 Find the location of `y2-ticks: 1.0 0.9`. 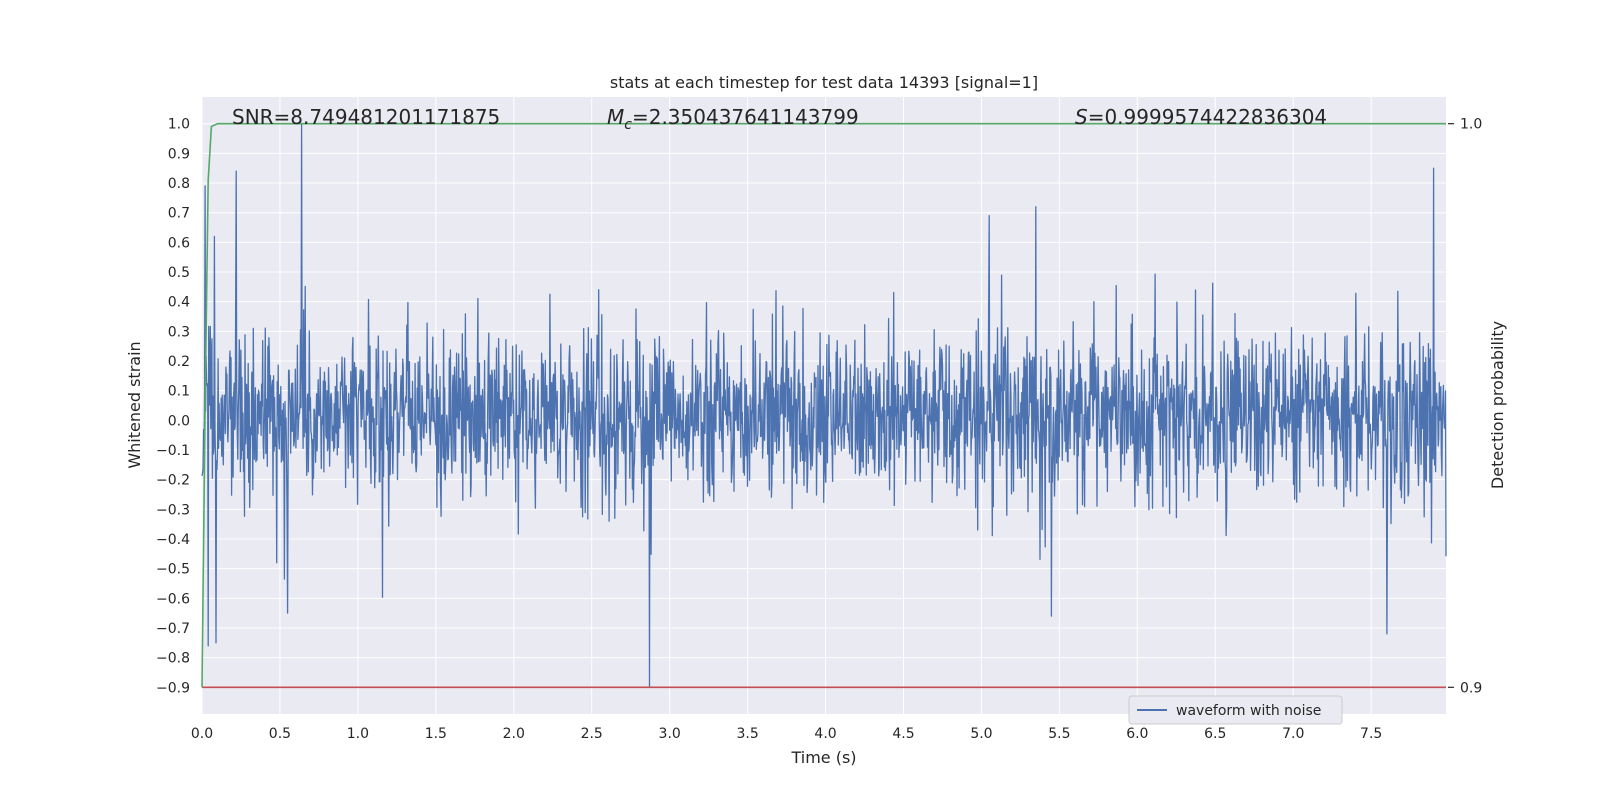

y2-ticks: 1.0 0.9 is located at coordinates (1465, 406).